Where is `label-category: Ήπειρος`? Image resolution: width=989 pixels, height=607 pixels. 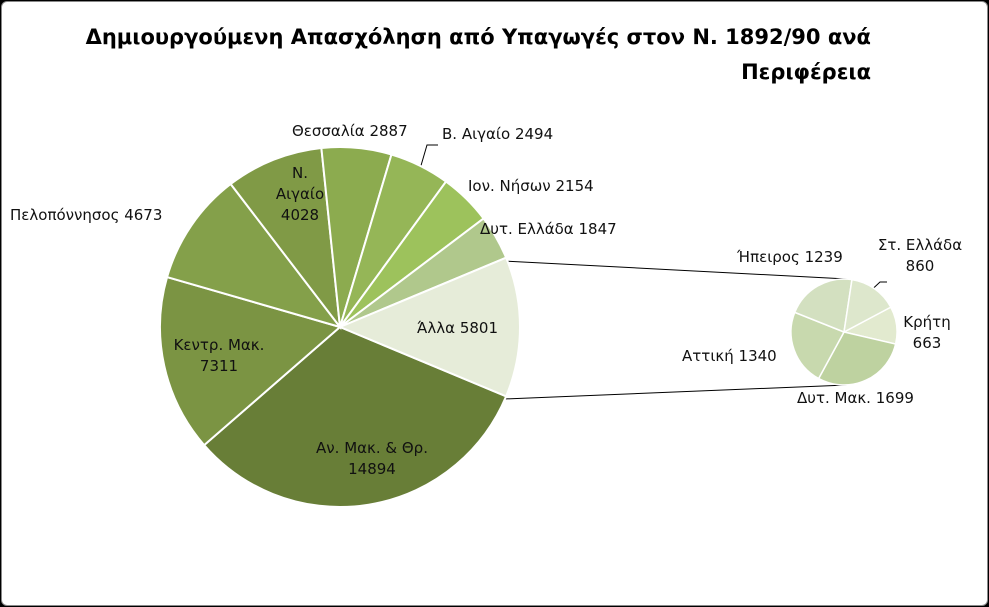
label-category: Ήπειρος is located at coordinates (768, 257).